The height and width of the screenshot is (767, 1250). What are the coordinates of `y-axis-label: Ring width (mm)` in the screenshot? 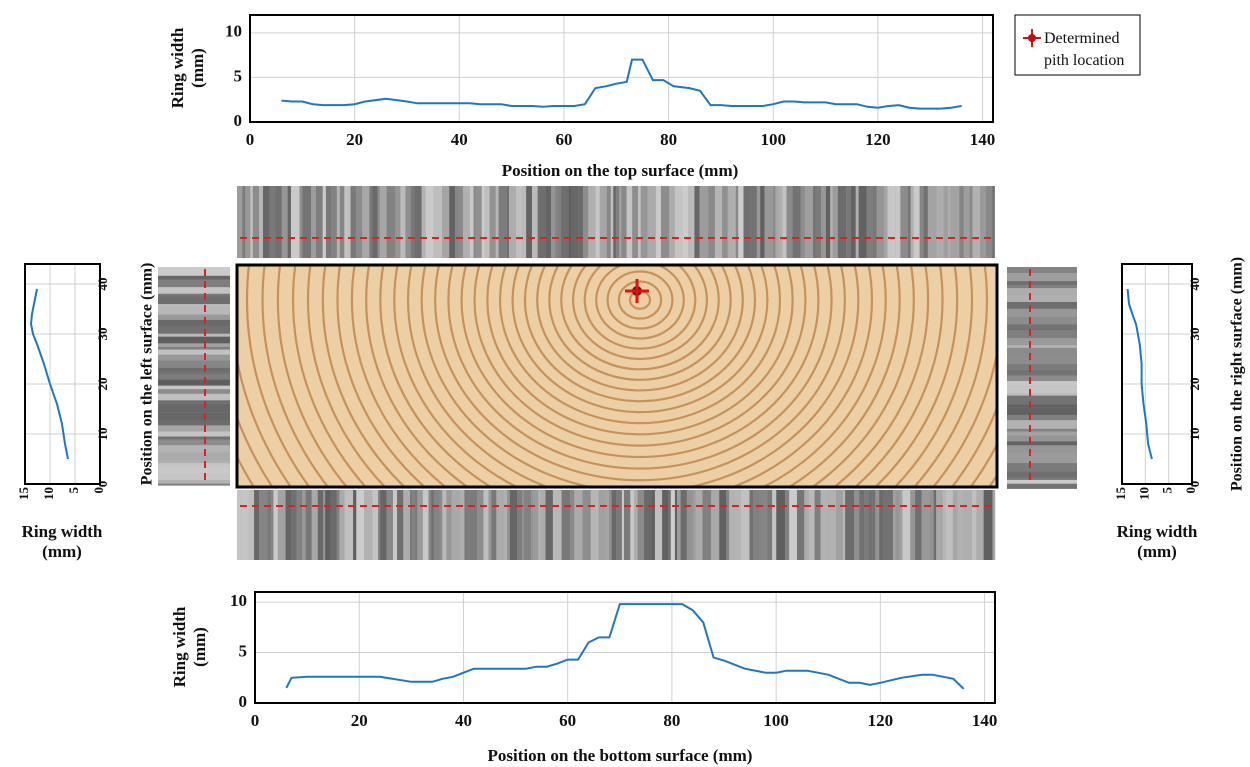 It's located at (189, 647).